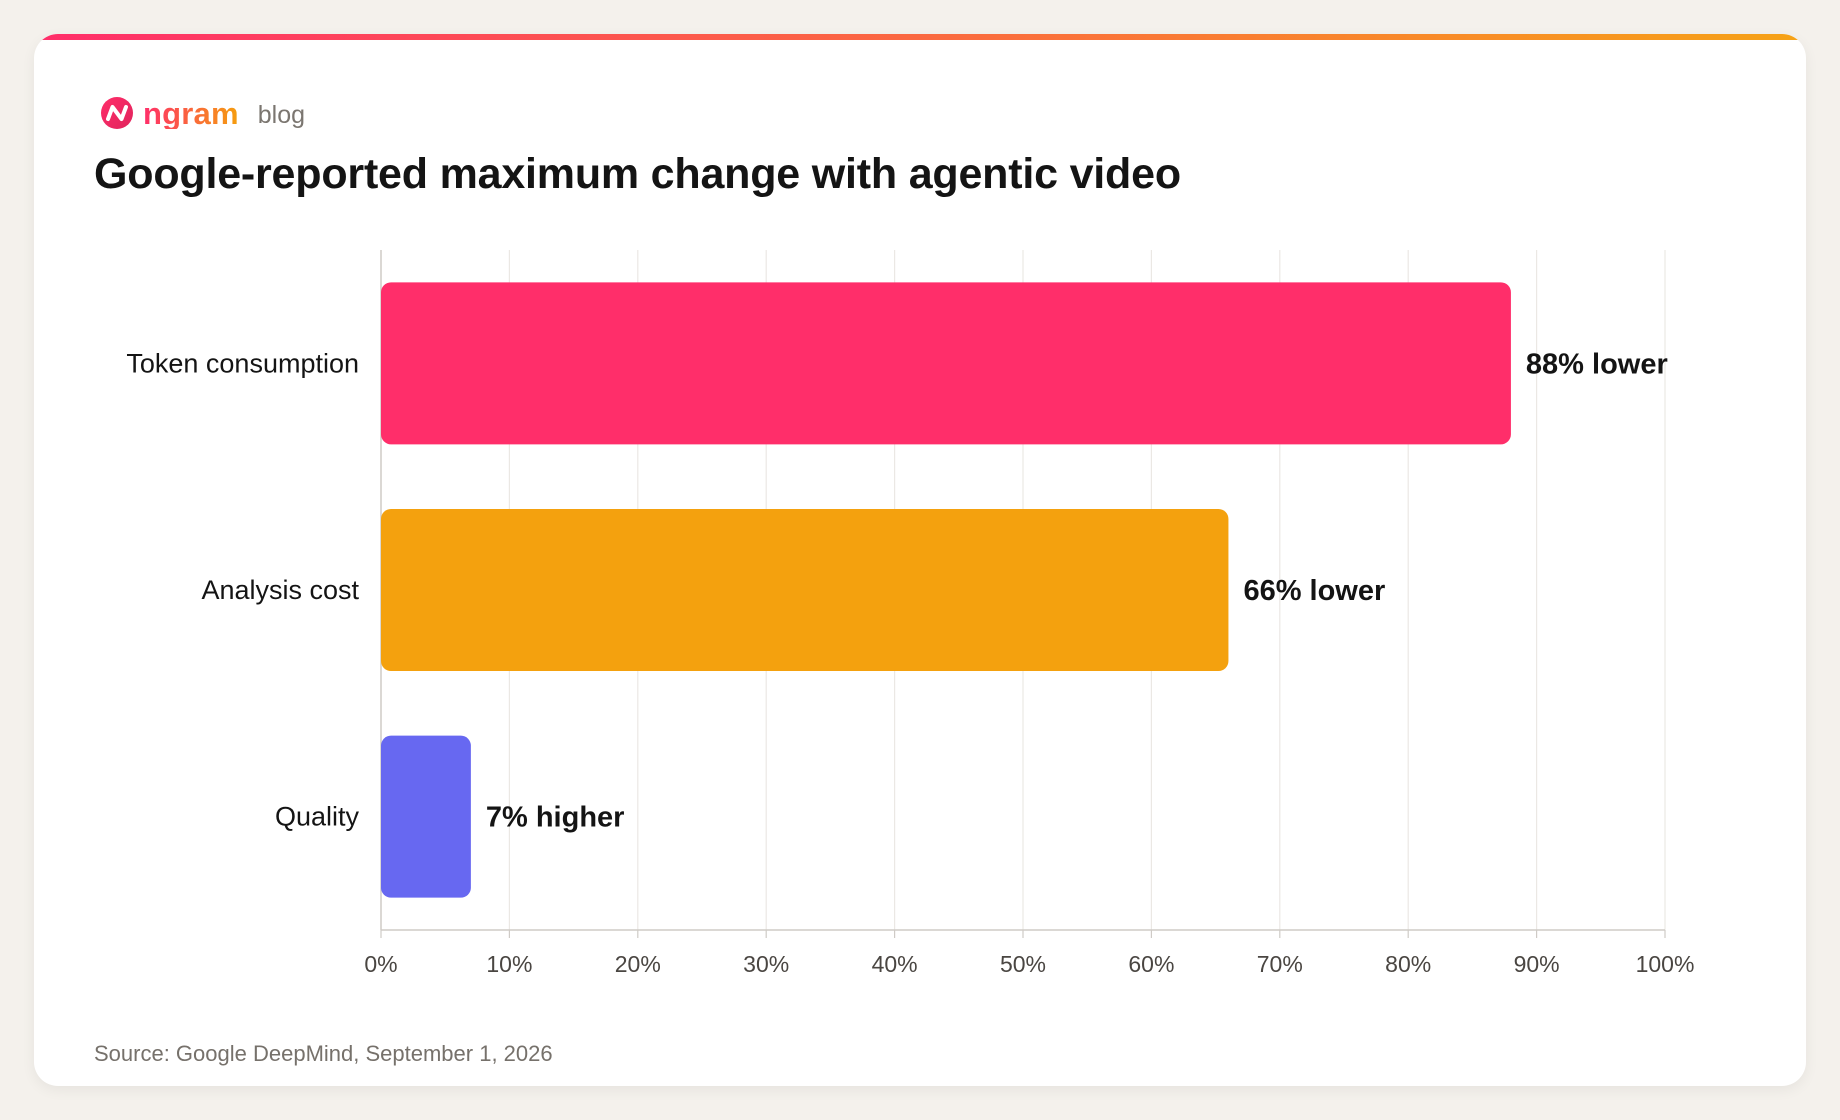  What do you see at coordinates (317, 817) in the screenshot?
I see `category-label: Quality` at bounding box center [317, 817].